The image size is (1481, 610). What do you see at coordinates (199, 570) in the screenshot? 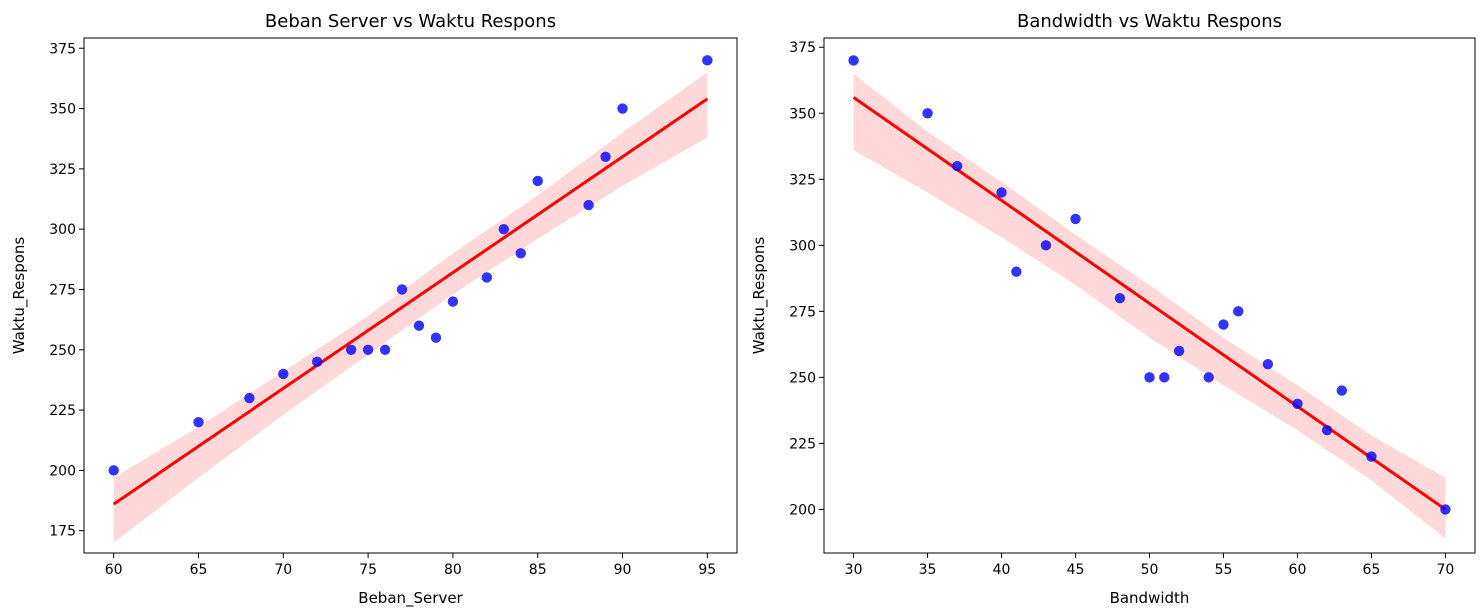
I see `chart1-xtick-label: 65` at bounding box center [199, 570].